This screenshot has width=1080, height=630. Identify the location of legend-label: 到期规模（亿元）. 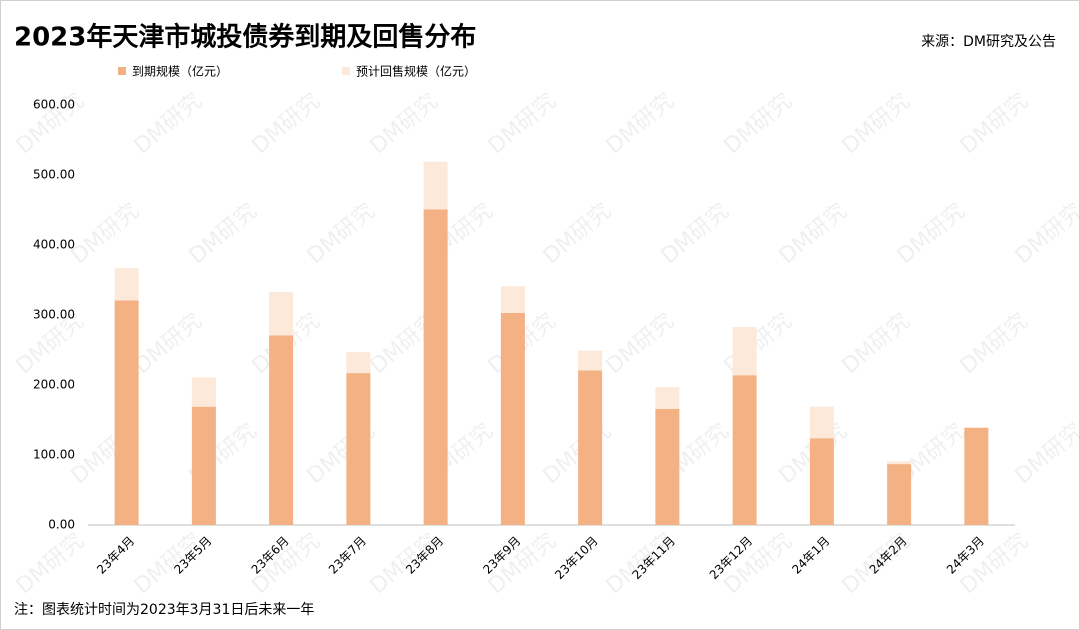
(180, 71).